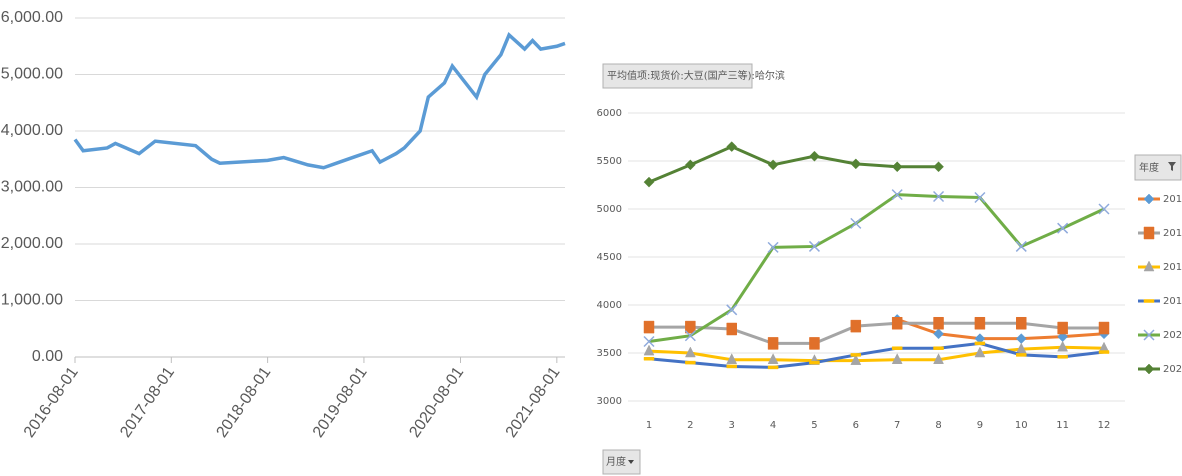 This screenshot has height=476, width=1182. I want to click on x-tick-label: 9, so click(980, 425).